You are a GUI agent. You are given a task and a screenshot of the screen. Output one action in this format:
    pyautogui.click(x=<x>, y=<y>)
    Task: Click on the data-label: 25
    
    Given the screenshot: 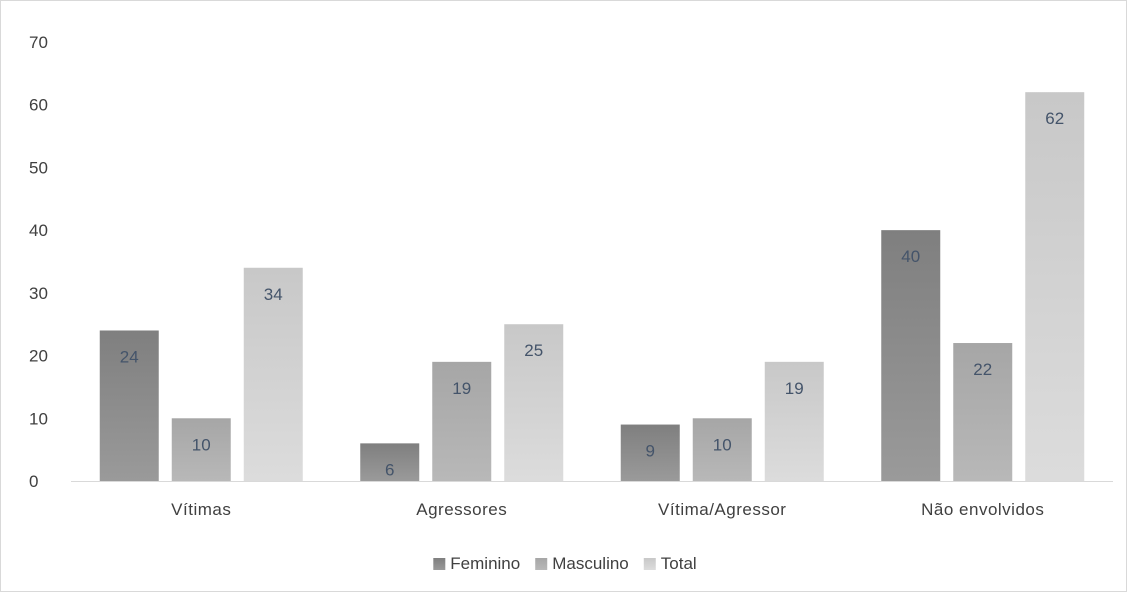 What is the action you would take?
    pyautogui.click(x=533, y=350)
    